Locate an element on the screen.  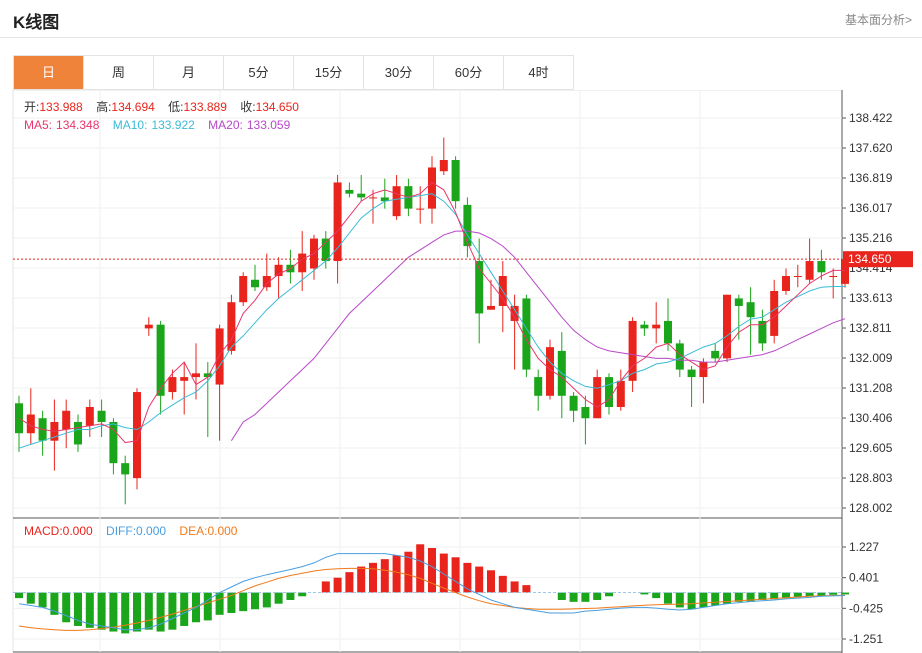
open-label: 开: is located at coordinates (31, 107).